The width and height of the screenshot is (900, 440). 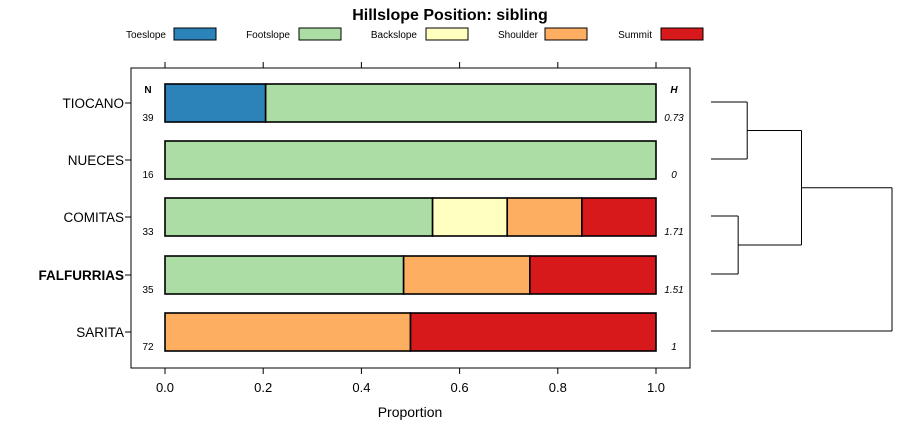 What do you see at coordinates (148, 290) in the screenshot?
I see `n-value-falfurrias: 35` at bounding box center [148, 290].